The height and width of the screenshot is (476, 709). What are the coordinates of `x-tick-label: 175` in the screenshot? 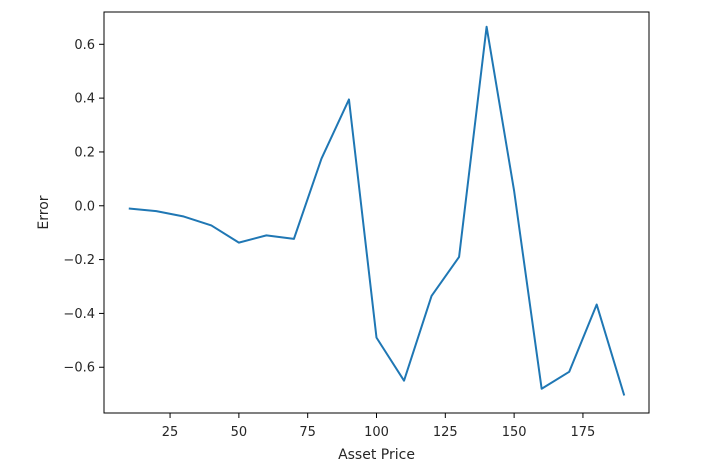 It's located at (583, 432).